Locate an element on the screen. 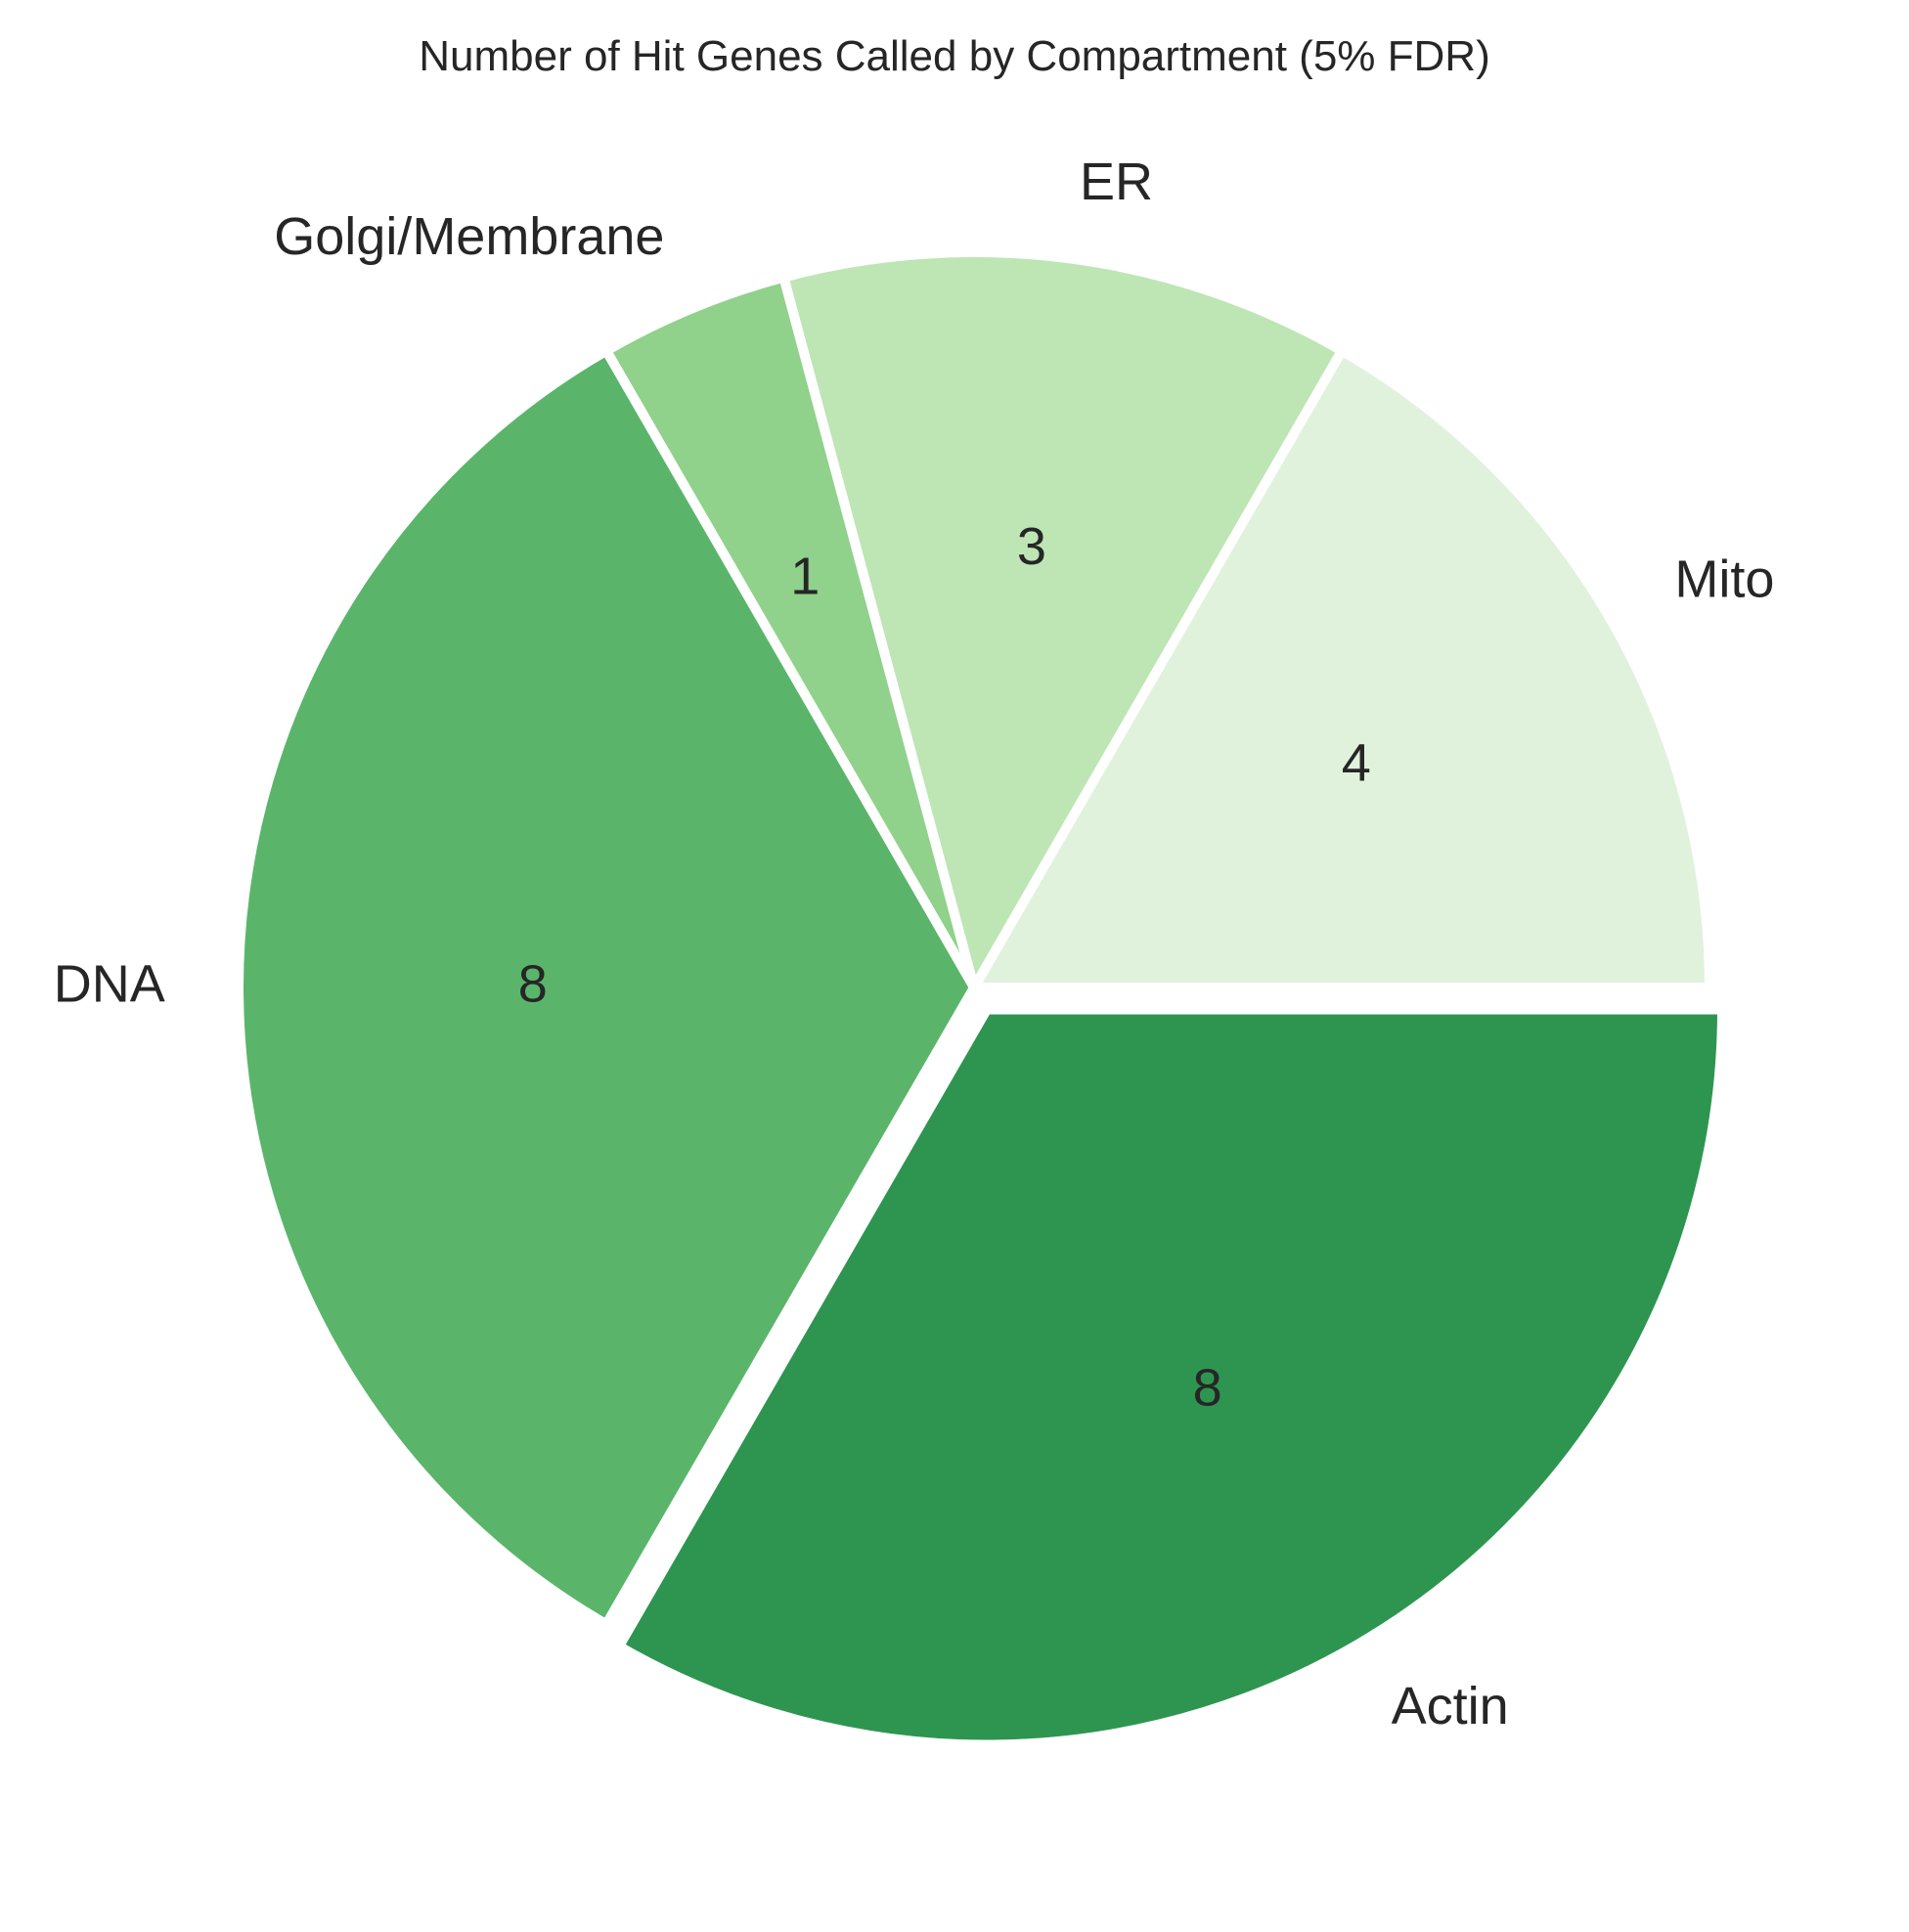 The width and height of the screenshot is (1909, 1932). pie-slice-mito is located at coordinates (1341, 668).